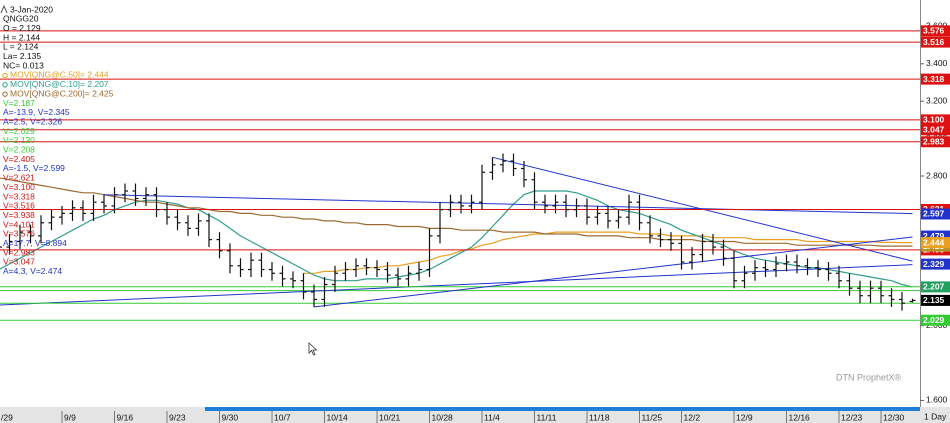  Describe the element at coordinates (32, 121) in the screenshot. I see `legend-entry: A=2.5, V=2.326` at that location.